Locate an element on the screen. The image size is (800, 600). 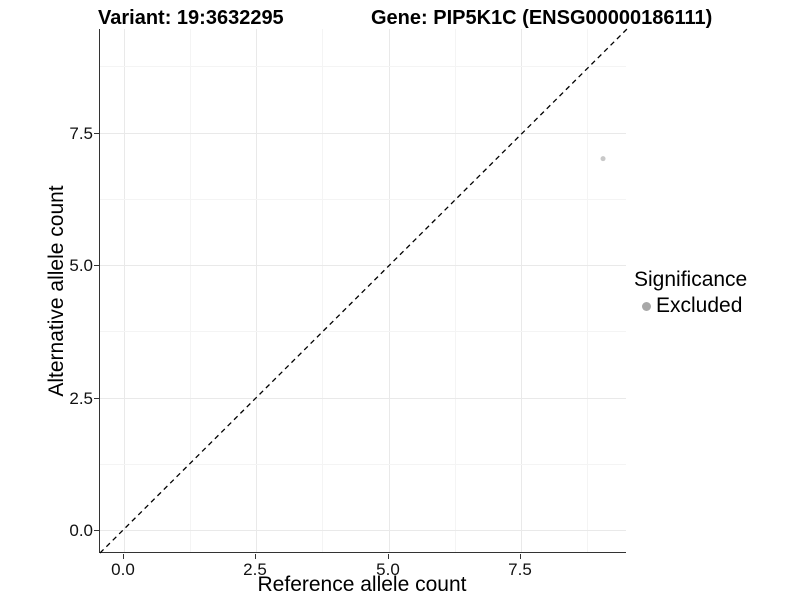
legend-item-label: Excluded is located at coordinates (699, 306).